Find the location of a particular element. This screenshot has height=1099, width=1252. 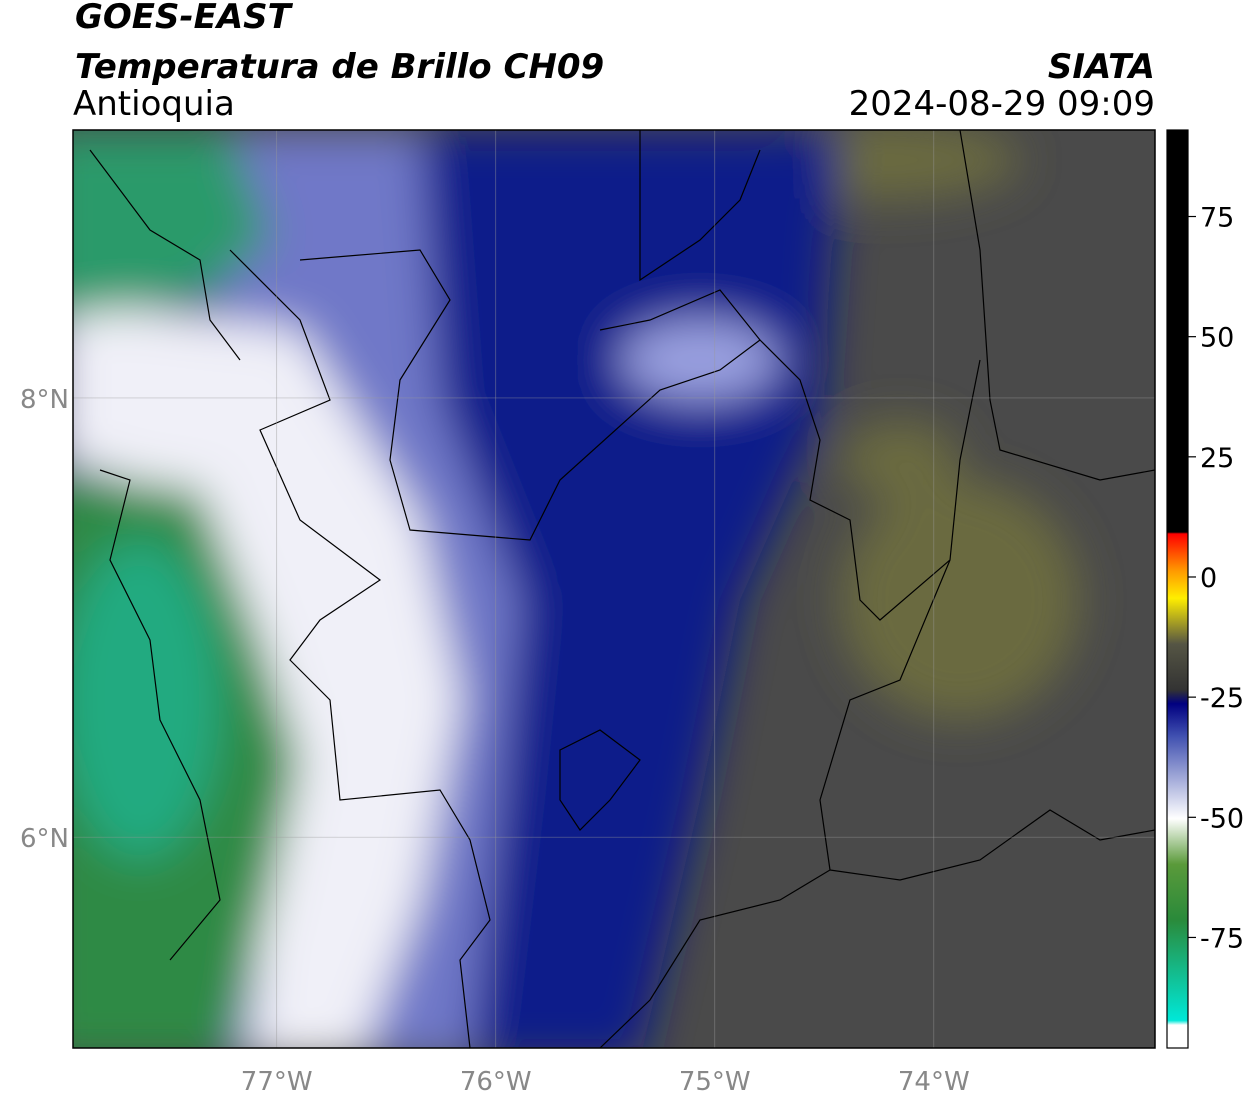

colorbar-tick-label: -75 is located at coordinates (1222, 938).